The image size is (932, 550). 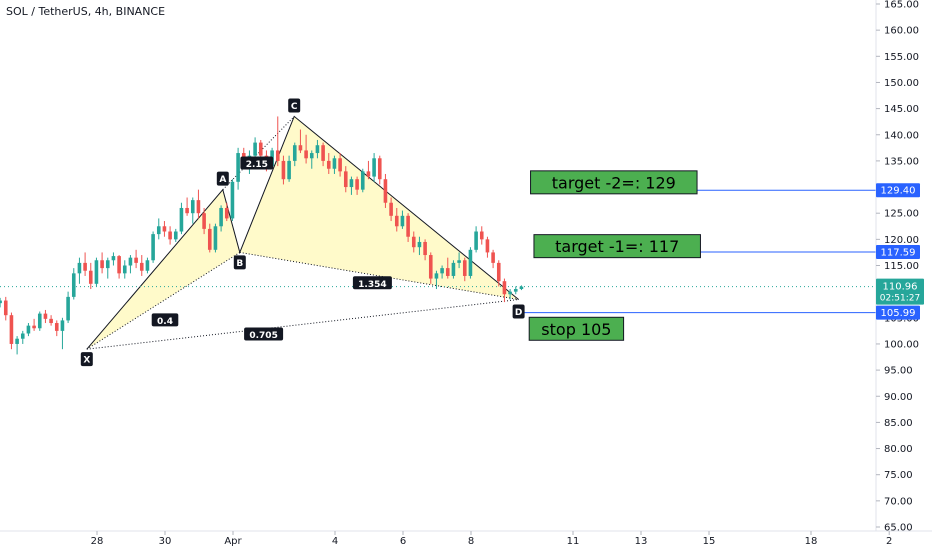 I want to click on annotation-text: target -2=: 129, so click(x=614, y=182).